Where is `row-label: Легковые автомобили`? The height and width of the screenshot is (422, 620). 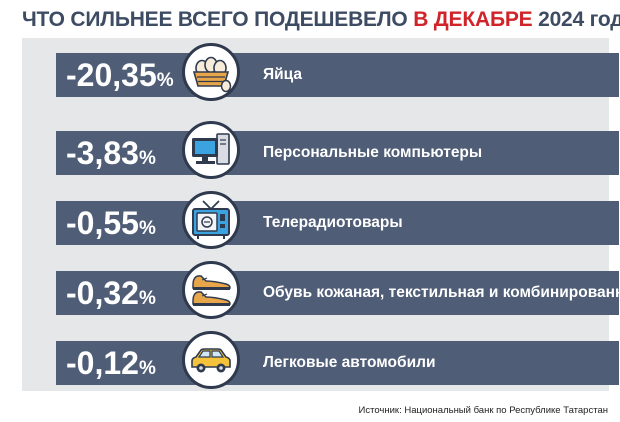
row-label: Легковые автомобили is located at coordinates (349, 362).